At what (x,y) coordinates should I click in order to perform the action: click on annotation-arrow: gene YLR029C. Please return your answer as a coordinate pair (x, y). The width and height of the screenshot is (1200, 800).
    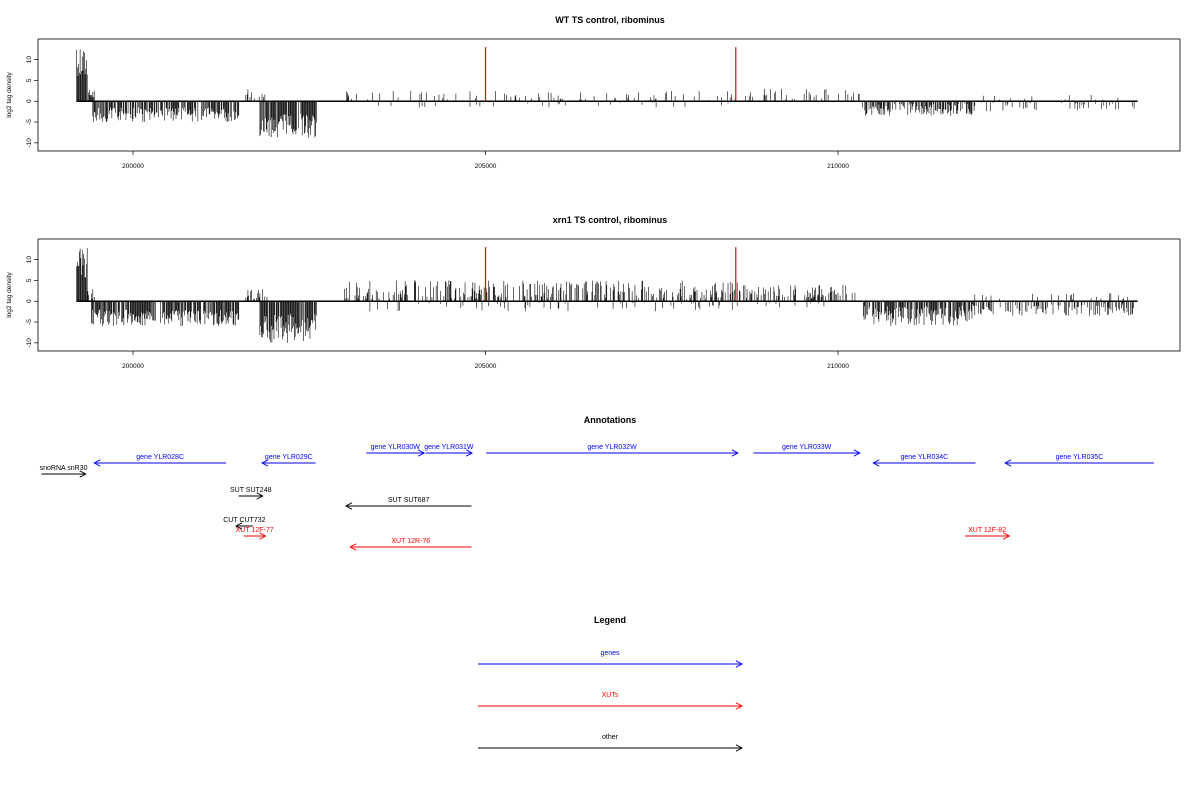
    Looking at the image, I should click on (288, 460).